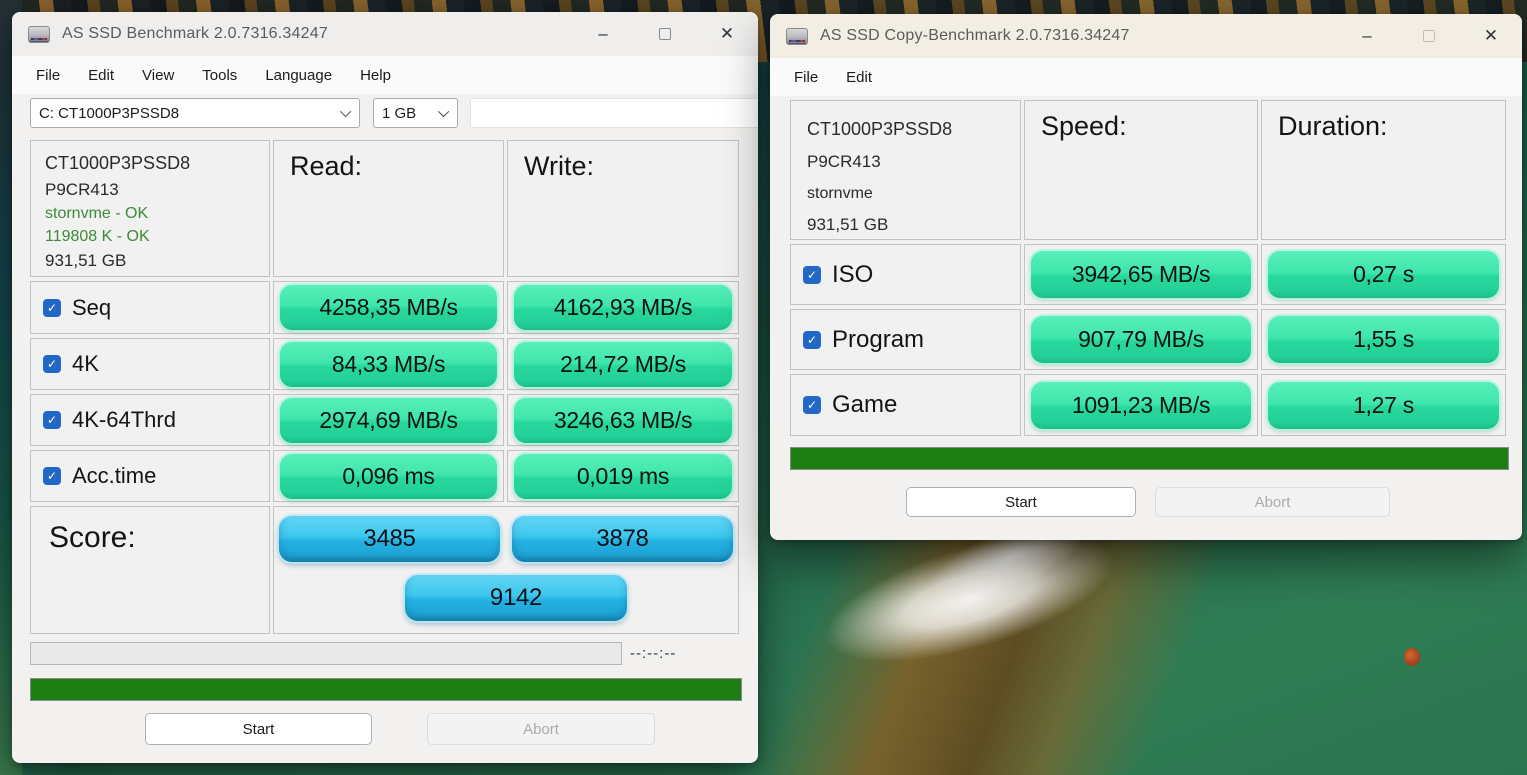 The width and height of the screenshot is (1527, 775). Describe the element at coordinates (97, 213) in the screenshot. I see `drive-driver-status: stornvme - OK` at that location.